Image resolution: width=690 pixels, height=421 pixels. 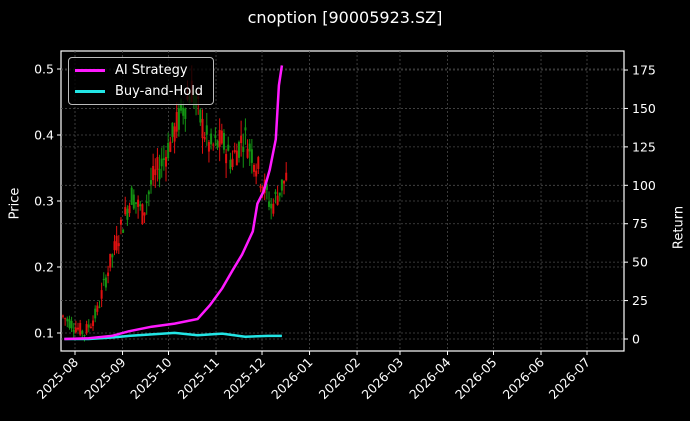 I want to click on svg-text: 100, so click(x=644, y=185).